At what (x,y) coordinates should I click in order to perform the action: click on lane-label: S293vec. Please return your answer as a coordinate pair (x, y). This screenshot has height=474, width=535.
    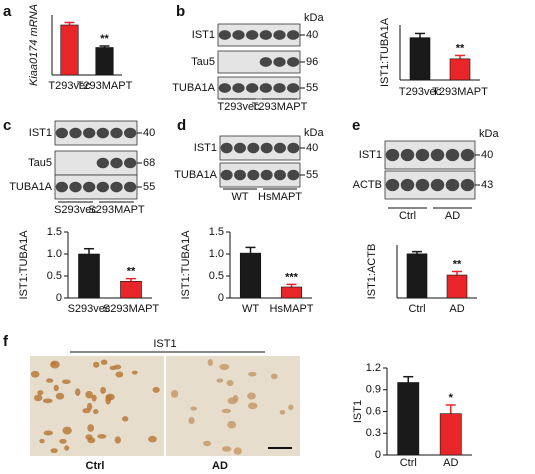
    Looking at the image, I should click on (75, 210).